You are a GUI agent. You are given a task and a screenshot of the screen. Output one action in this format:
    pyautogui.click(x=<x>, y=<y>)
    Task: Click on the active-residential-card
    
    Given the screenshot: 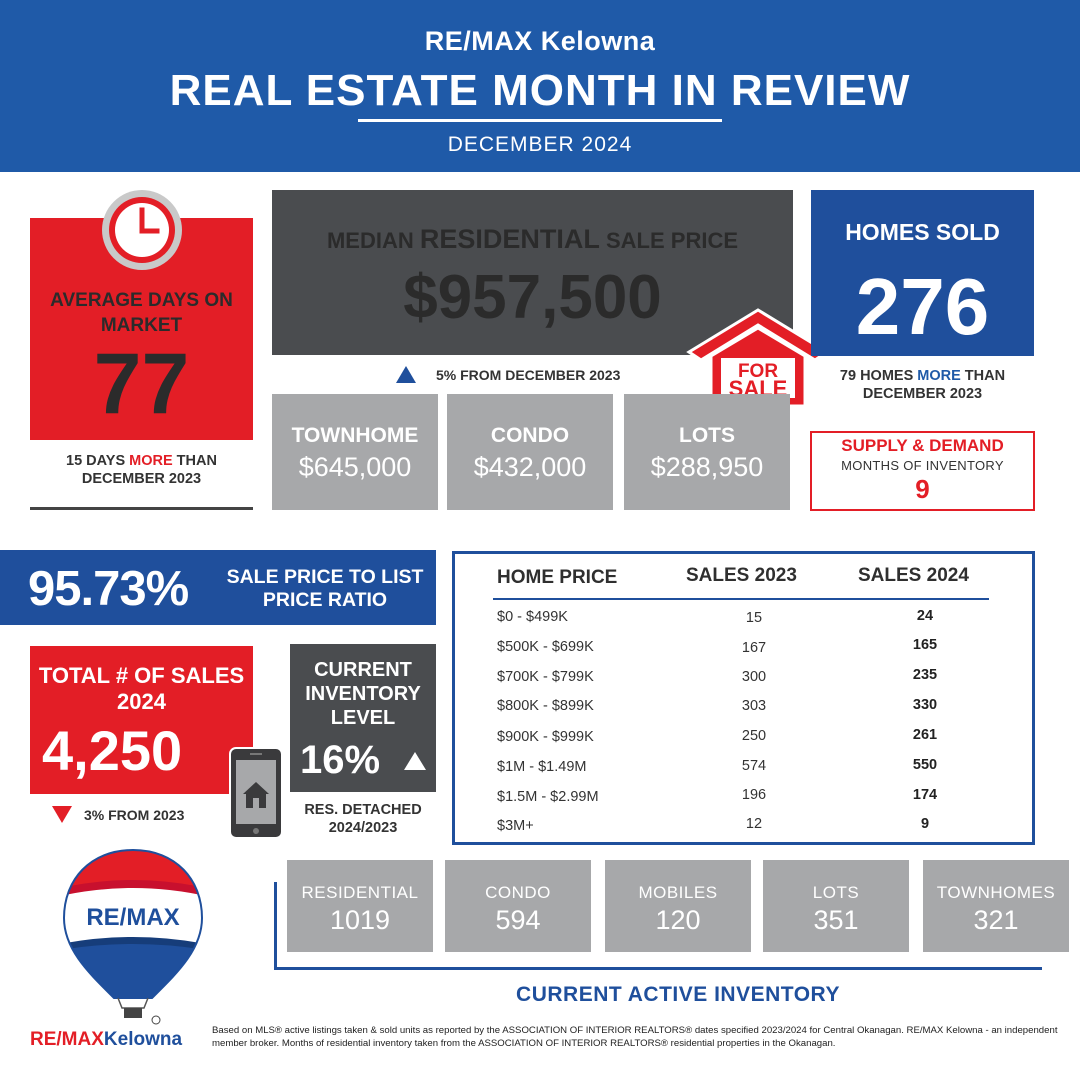 What is the action you would take?
    pyautogui.click(x=360, y=906)
    